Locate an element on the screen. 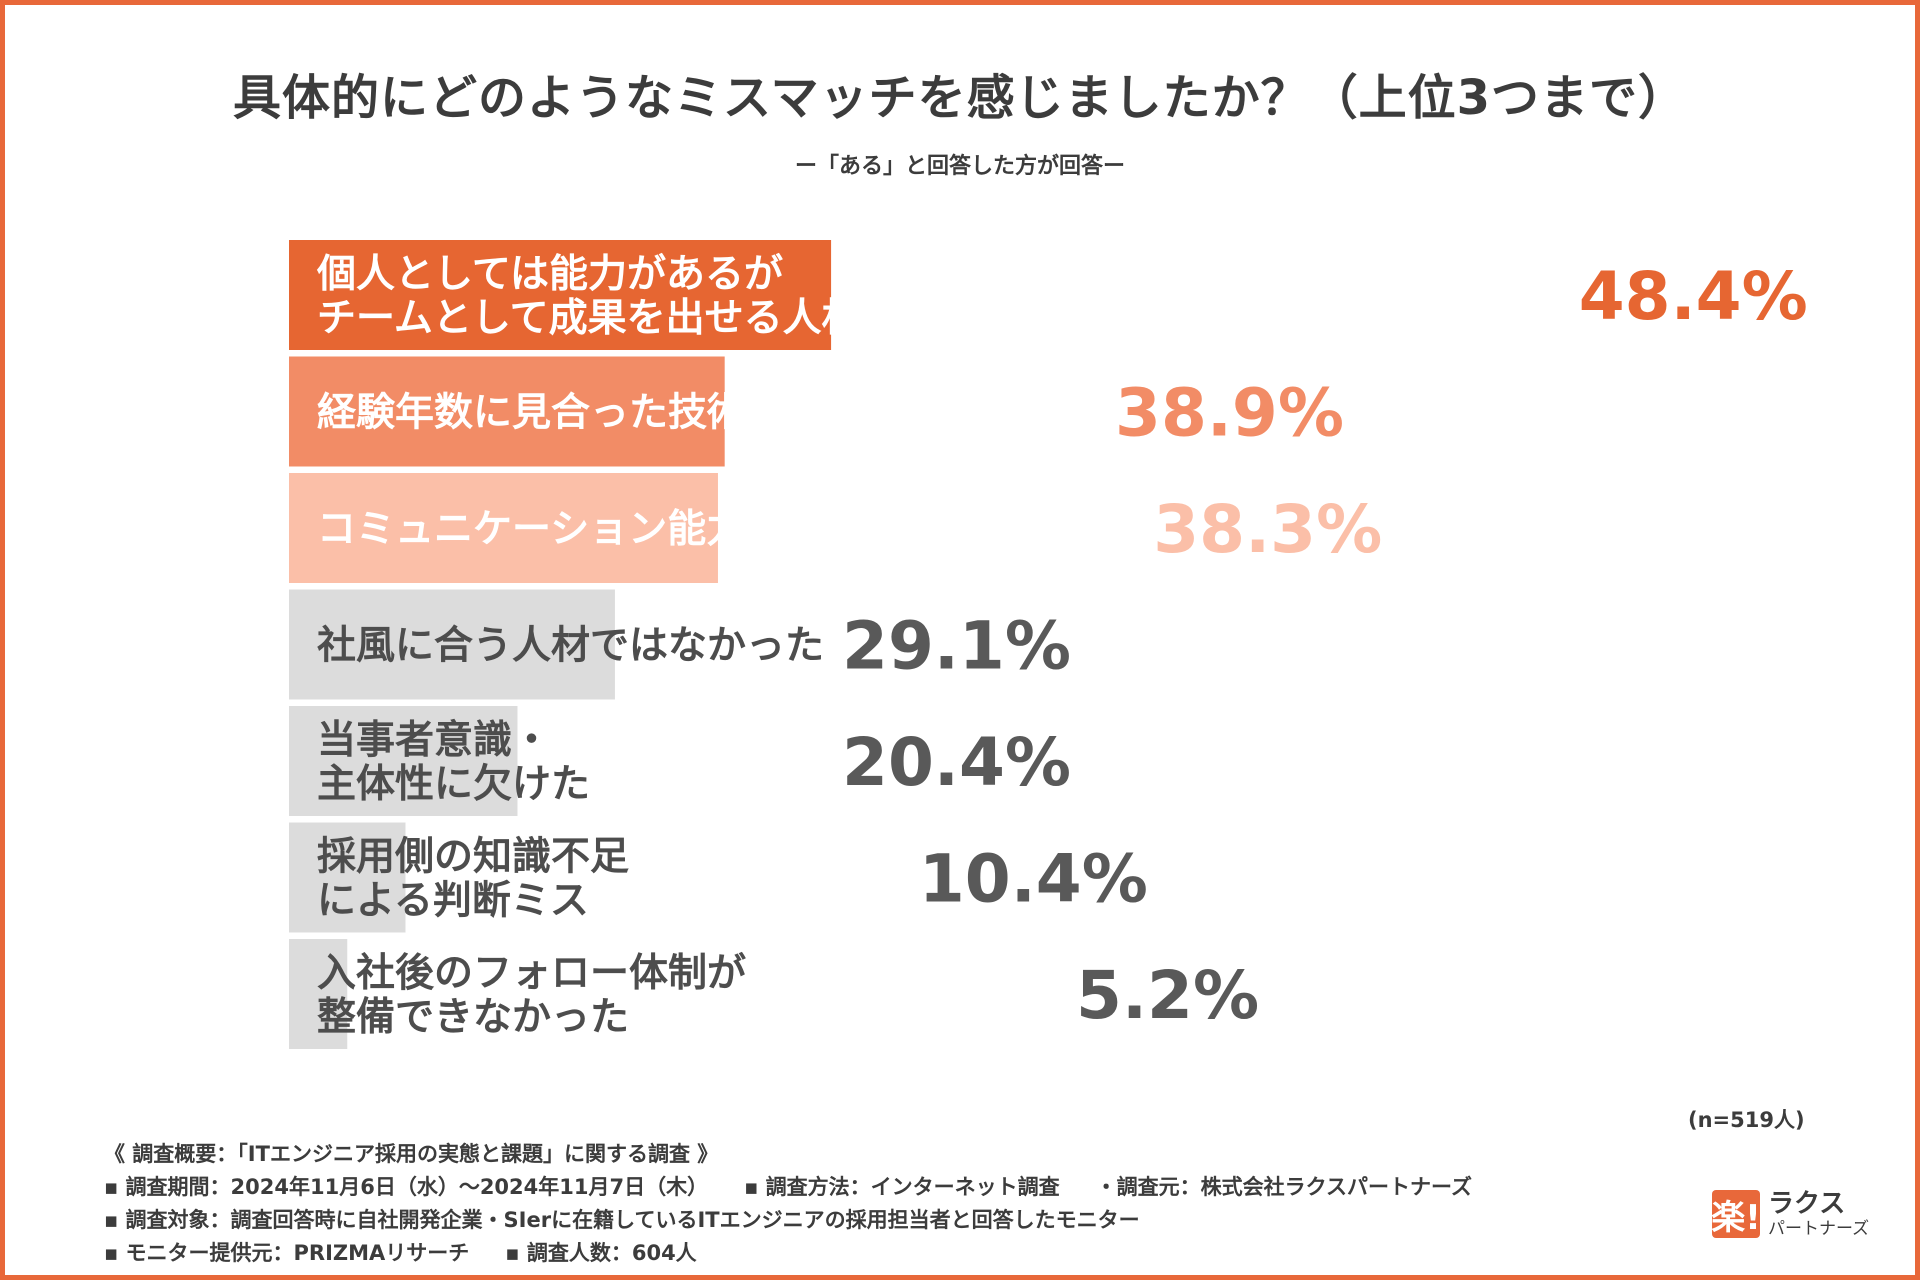 The image size is (1920, 1280). bar-label-2: 経験年数に見合った技術スキルではなかった is located at coordinates (707, 413).